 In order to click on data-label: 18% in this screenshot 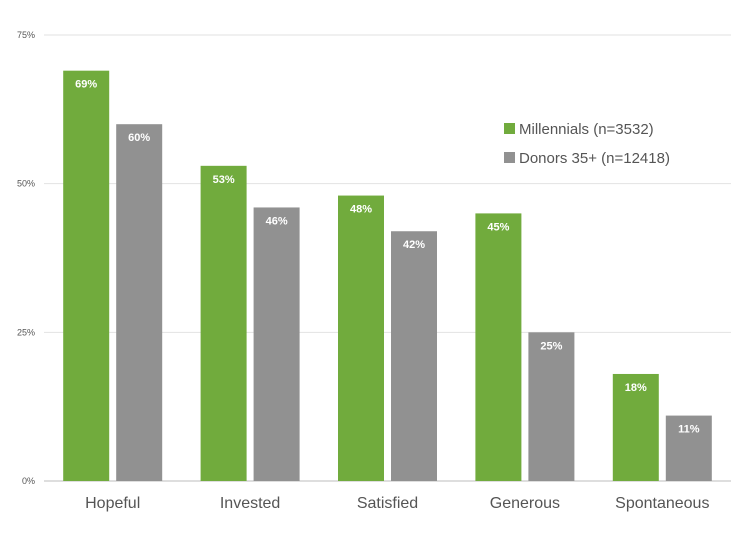, I will do `click(636, 388)`.